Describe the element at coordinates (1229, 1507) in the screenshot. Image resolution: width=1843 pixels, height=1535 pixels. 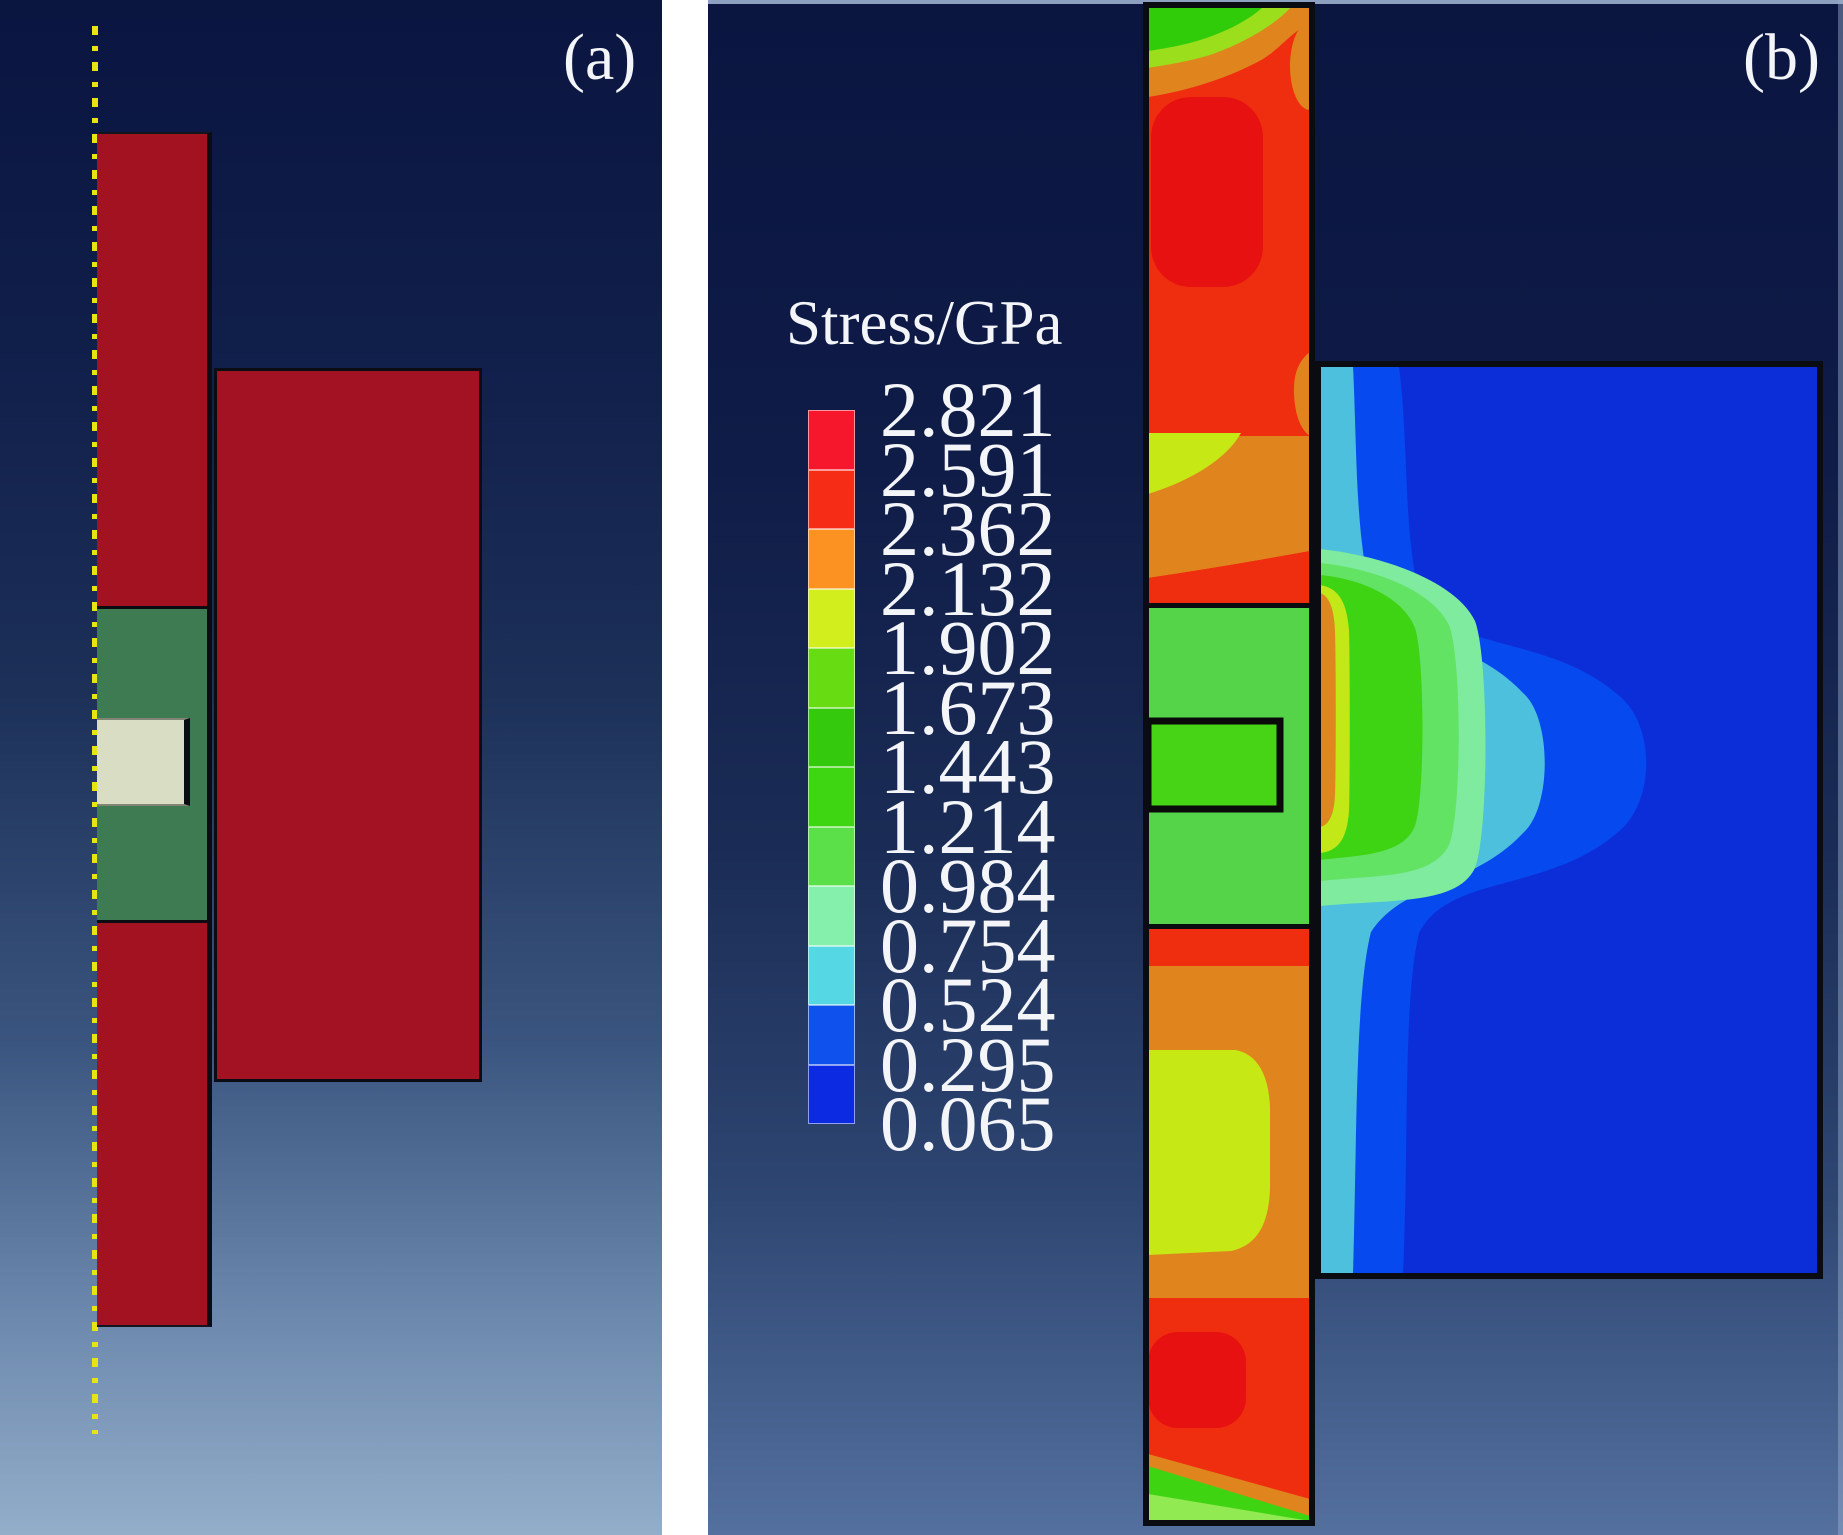
I see `band-lightgreen-bottom` at that location.